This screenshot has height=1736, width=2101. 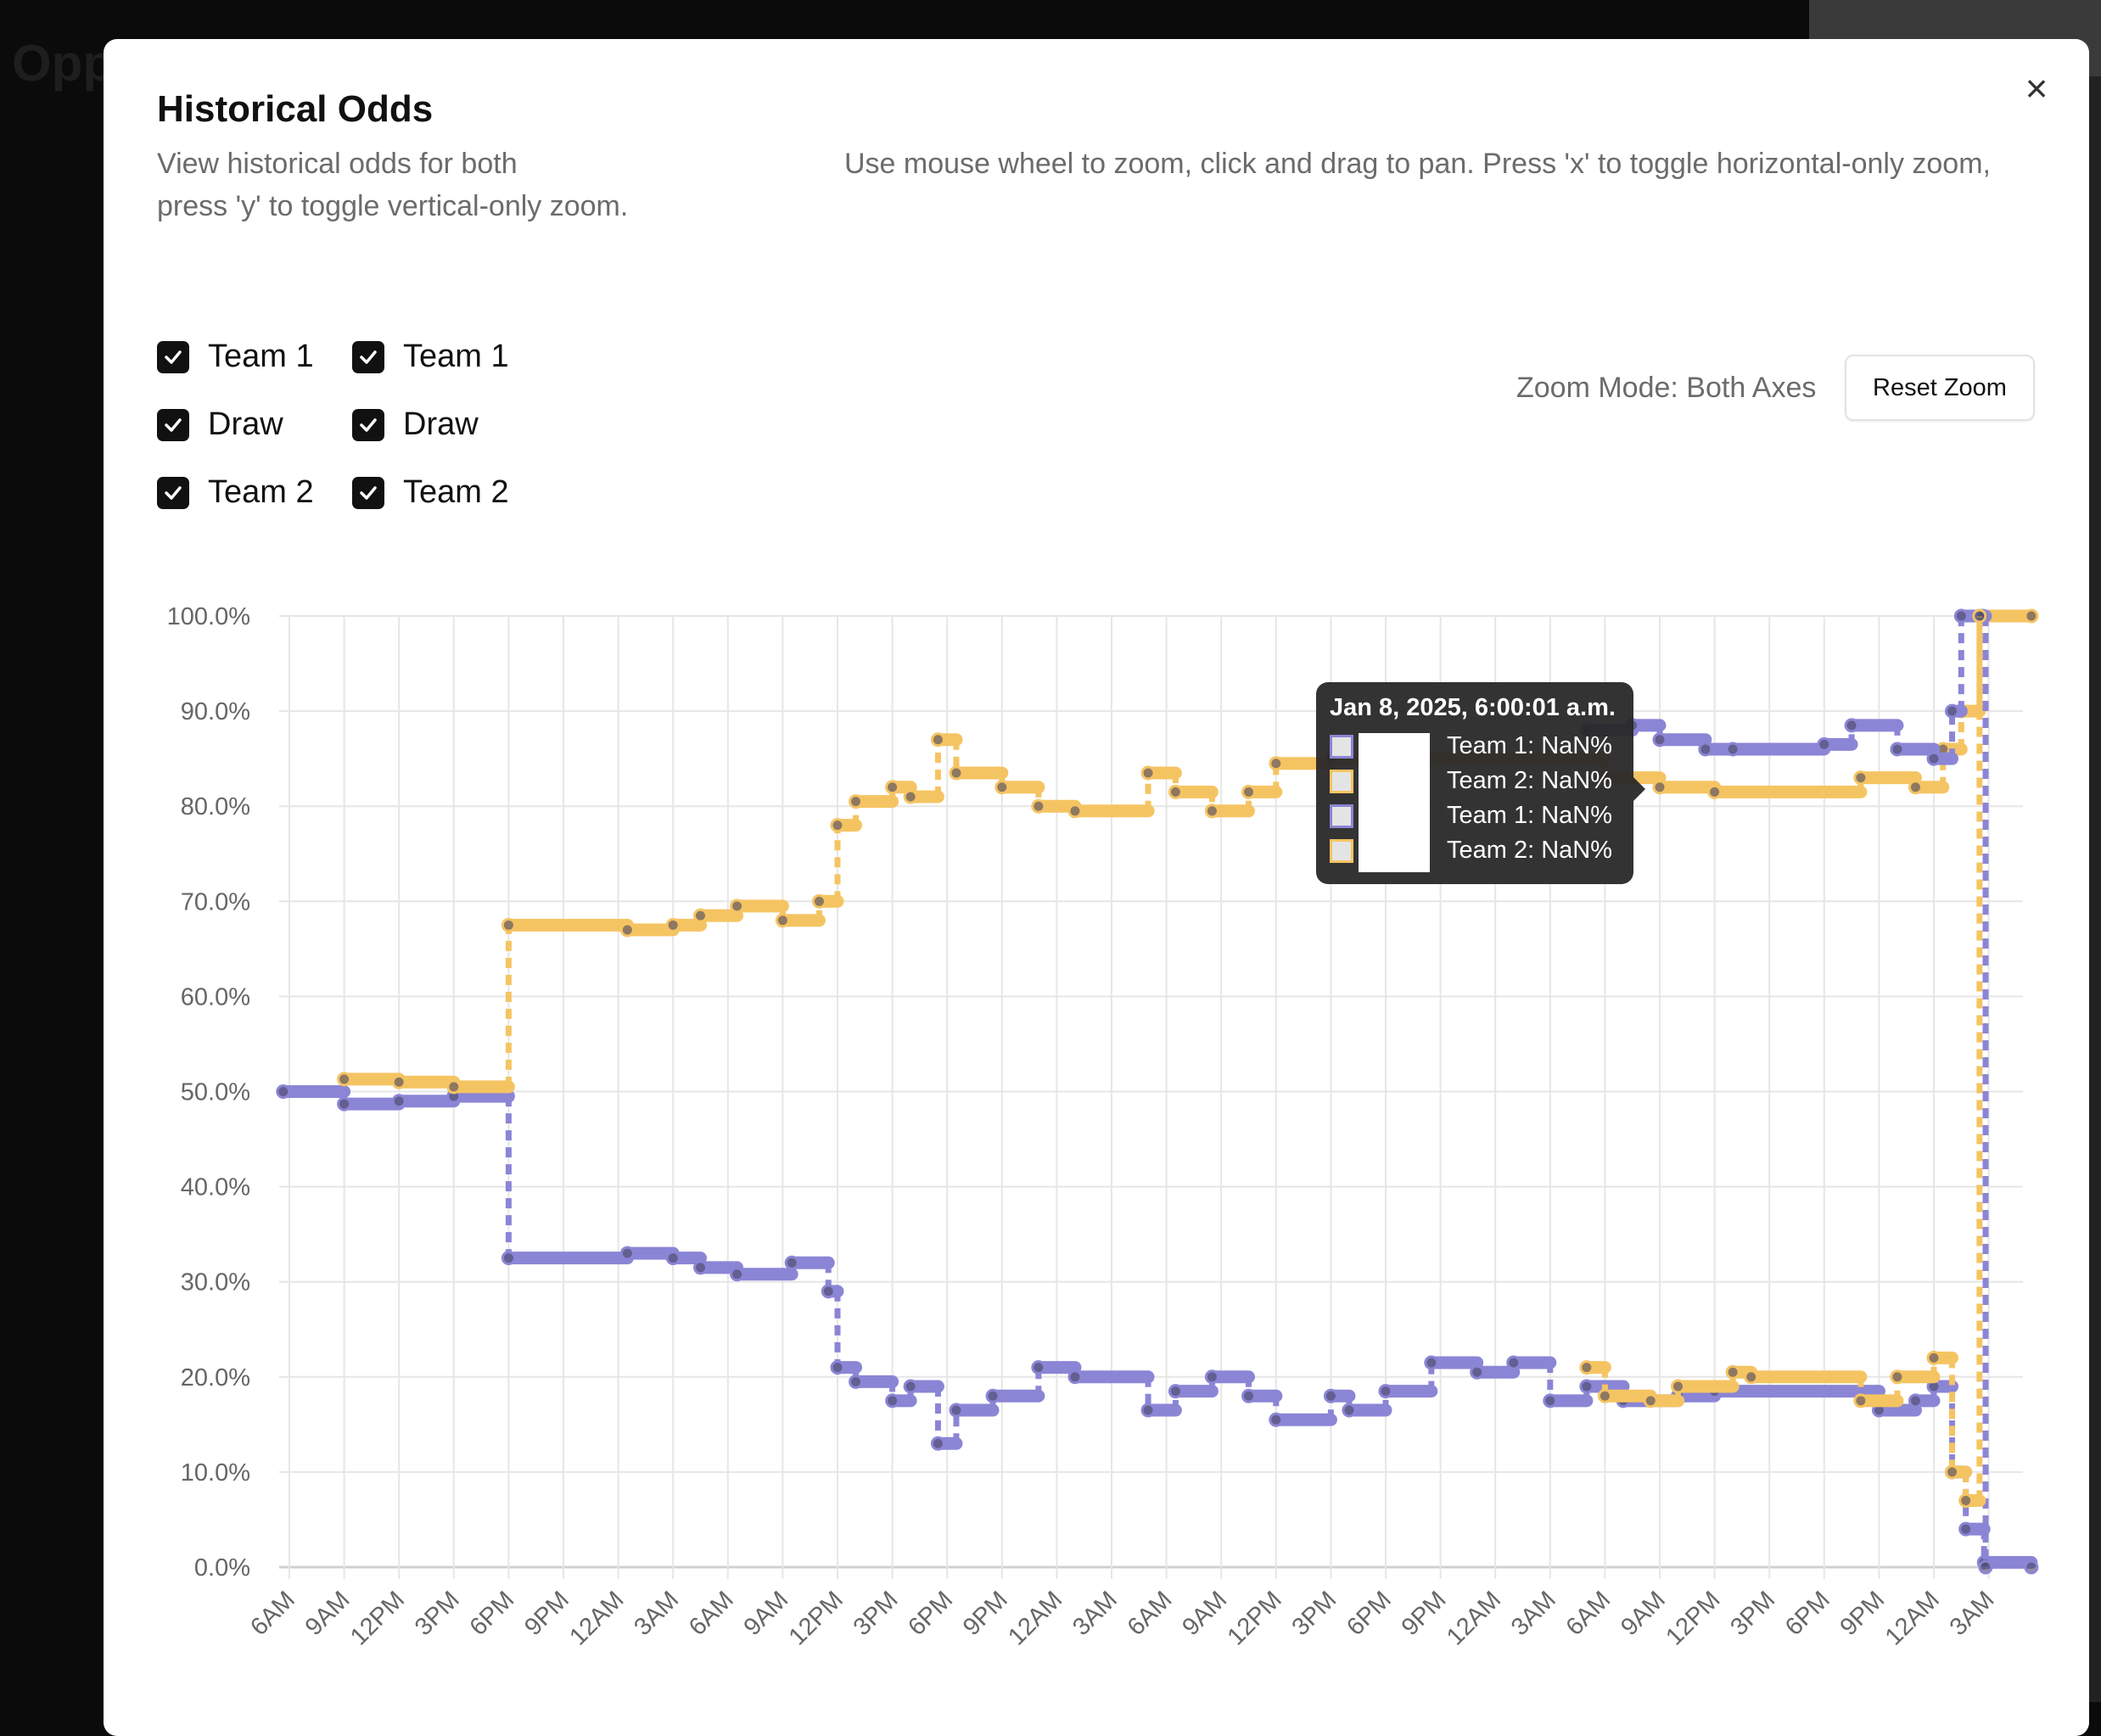 I want to click on y-tick-label: 90.0%, so click(x=215, y=711).